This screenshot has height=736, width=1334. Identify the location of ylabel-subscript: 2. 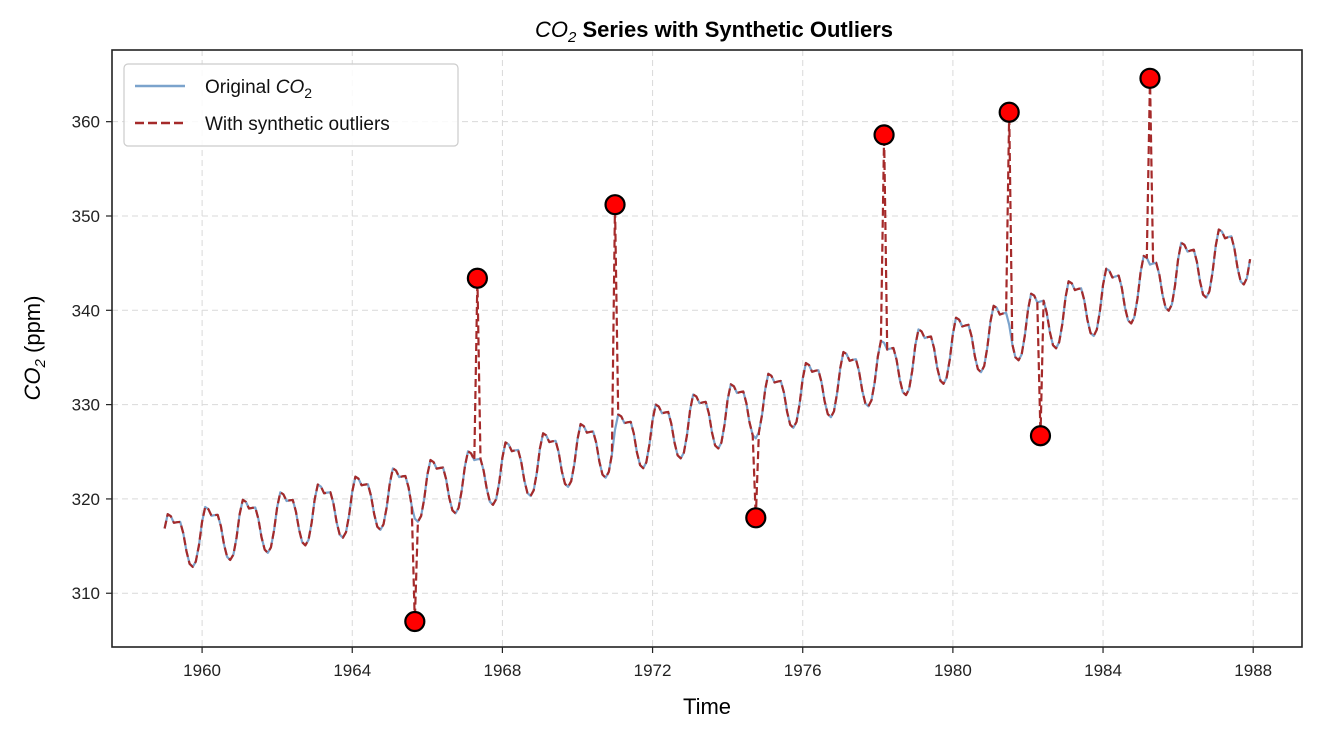
(40, 363).